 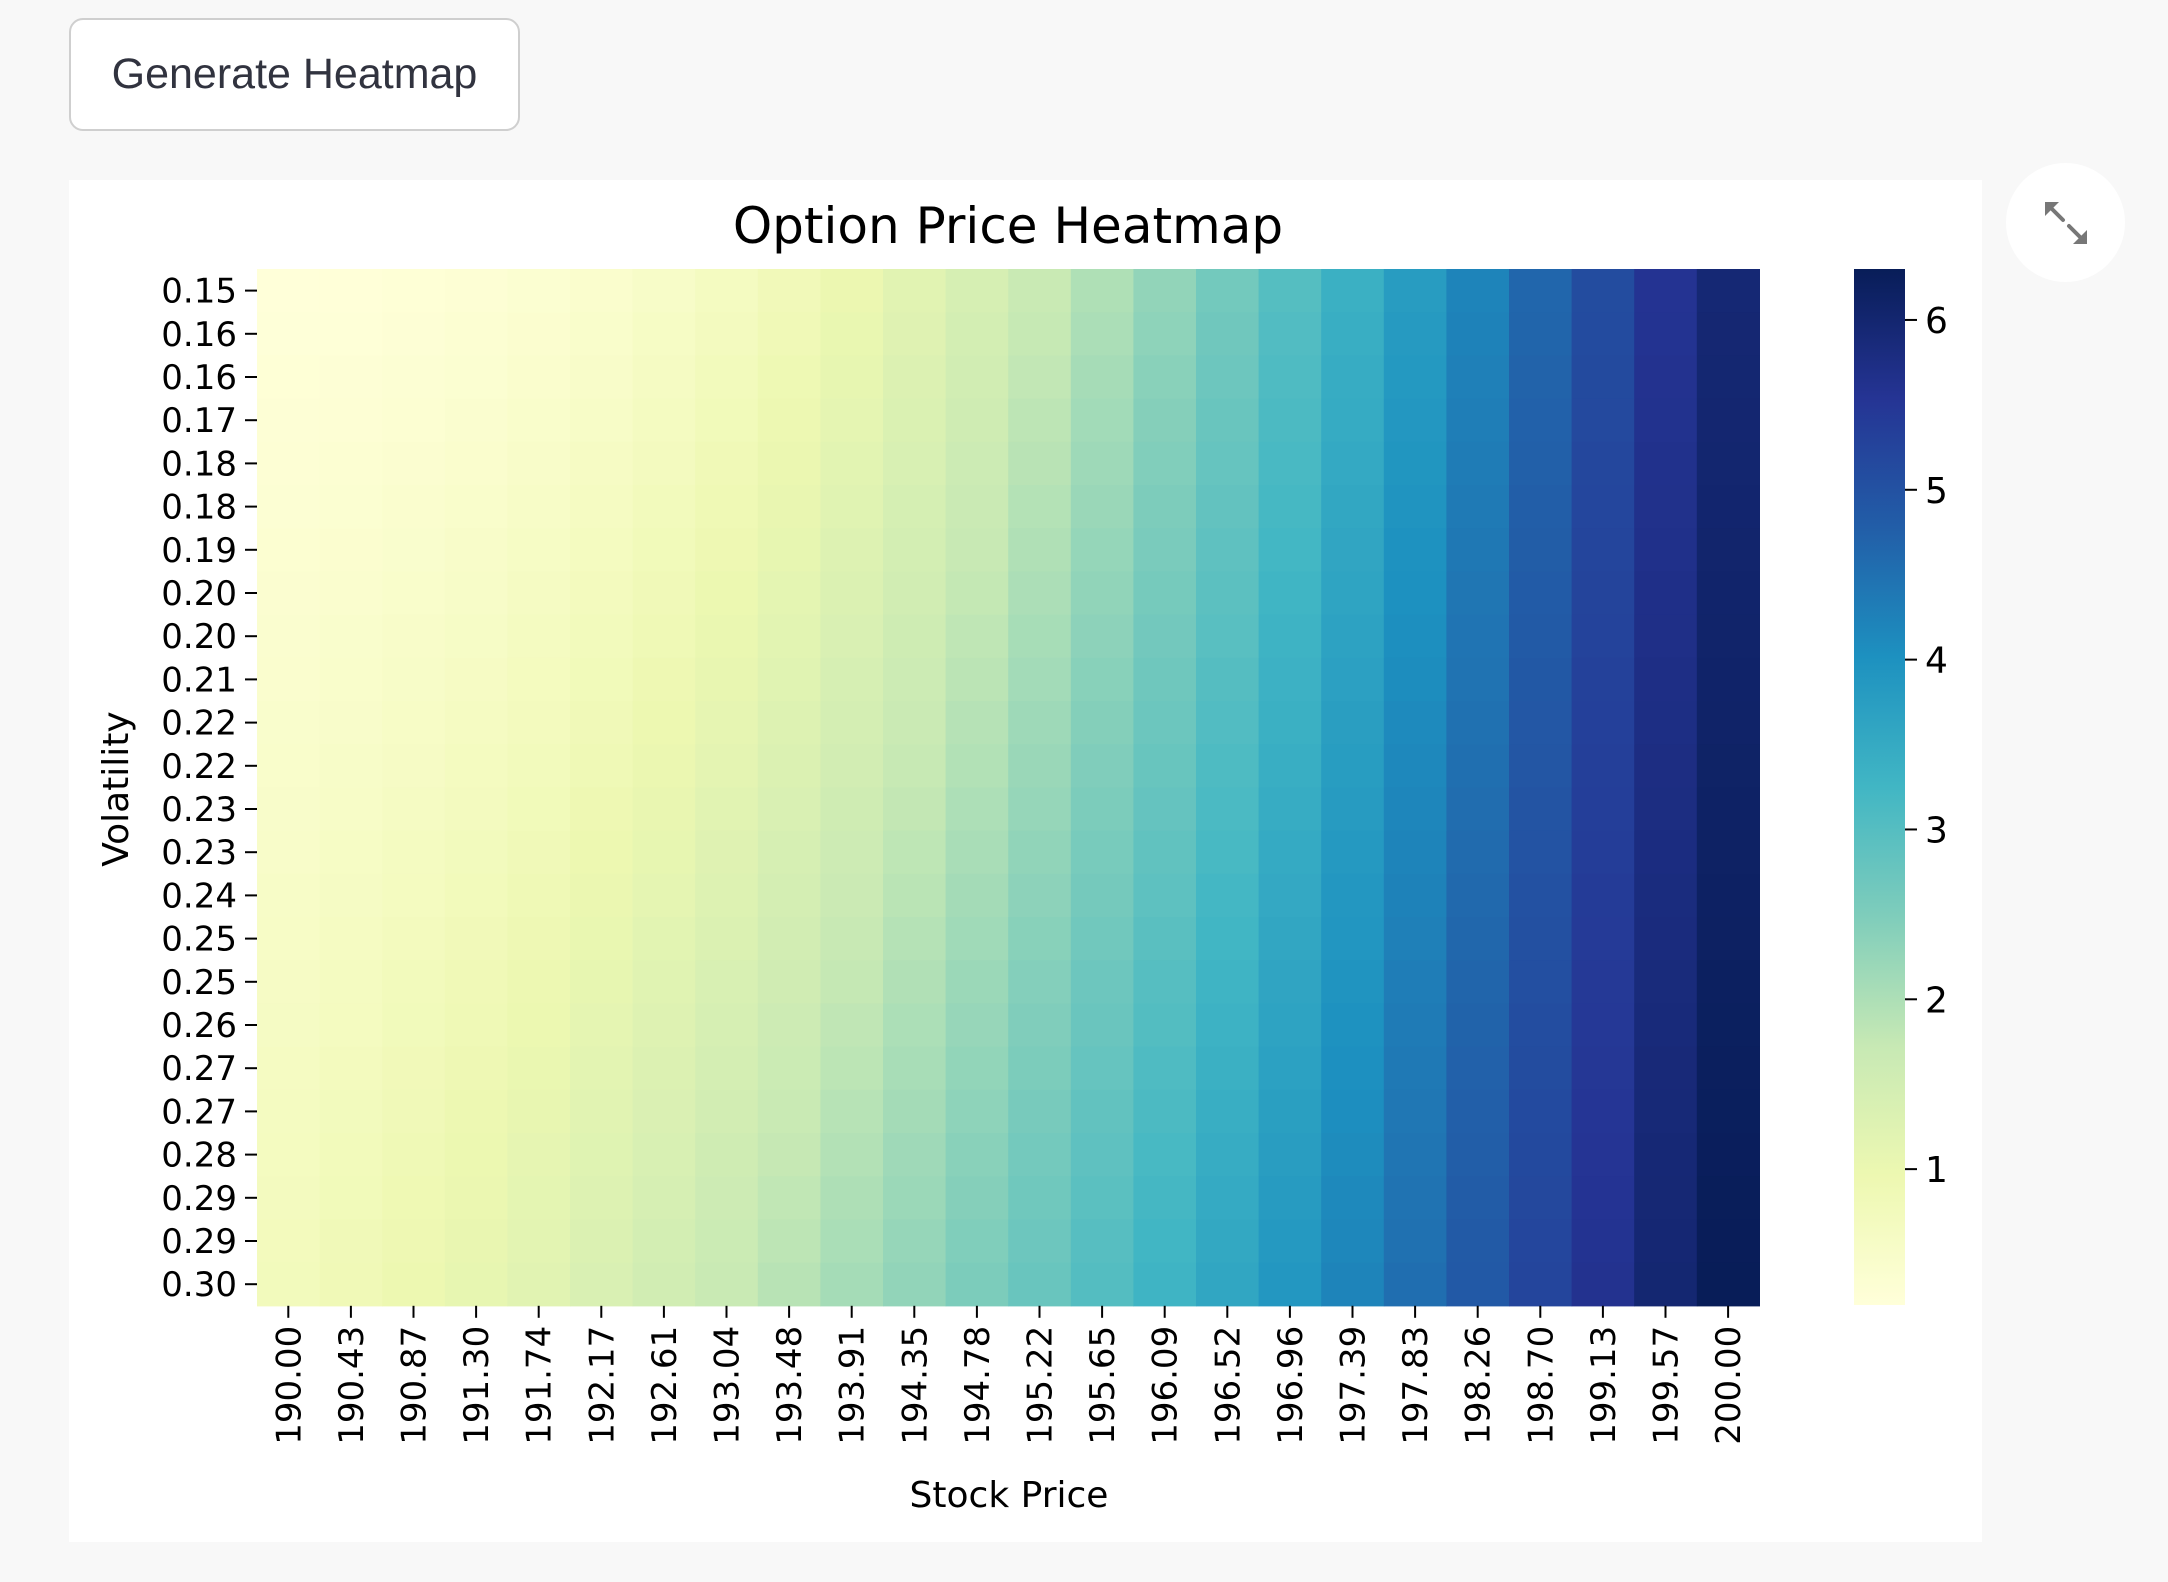 What do you see at coordinates (540, 1385) in the screenshot?
I see `x-tick-label: 191.74` at bounding box center [540, 1385].